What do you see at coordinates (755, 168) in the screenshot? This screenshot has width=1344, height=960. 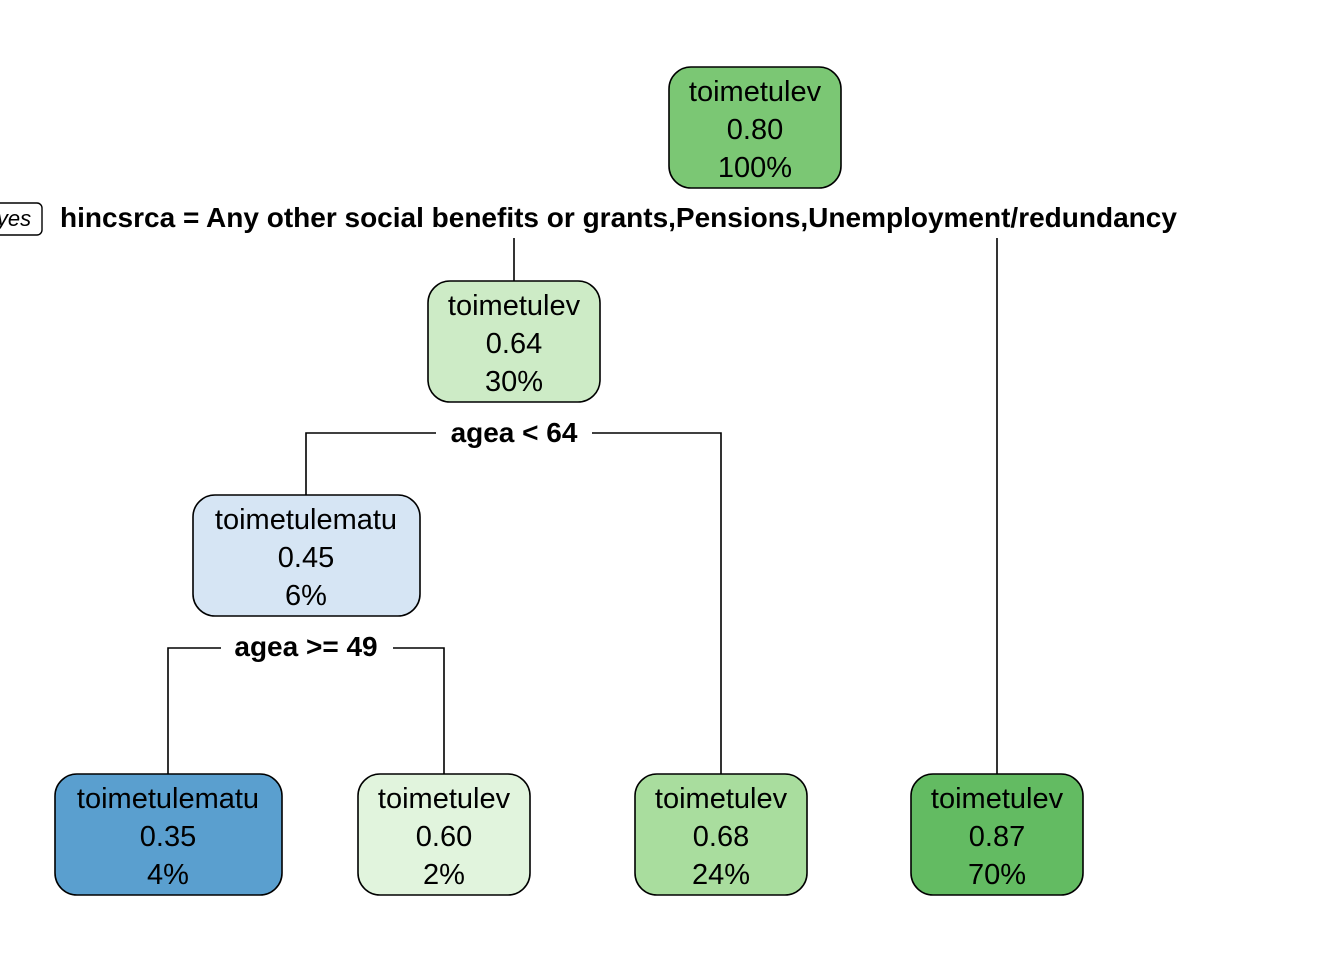 I see `node-percent: 100%` at bounding box center [755, 168].